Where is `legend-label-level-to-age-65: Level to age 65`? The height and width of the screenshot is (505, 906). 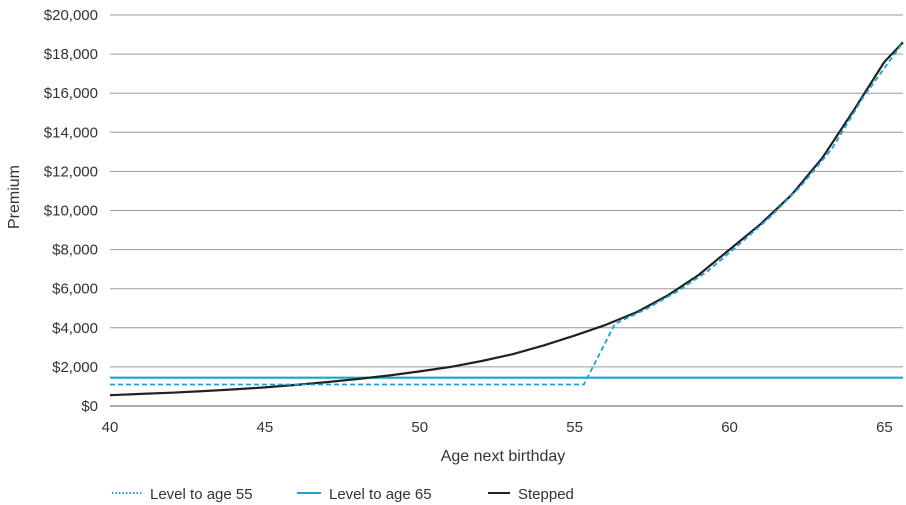
legend-label-level-to-age-65: Level to age 65 is located at coordinates (380, 494).